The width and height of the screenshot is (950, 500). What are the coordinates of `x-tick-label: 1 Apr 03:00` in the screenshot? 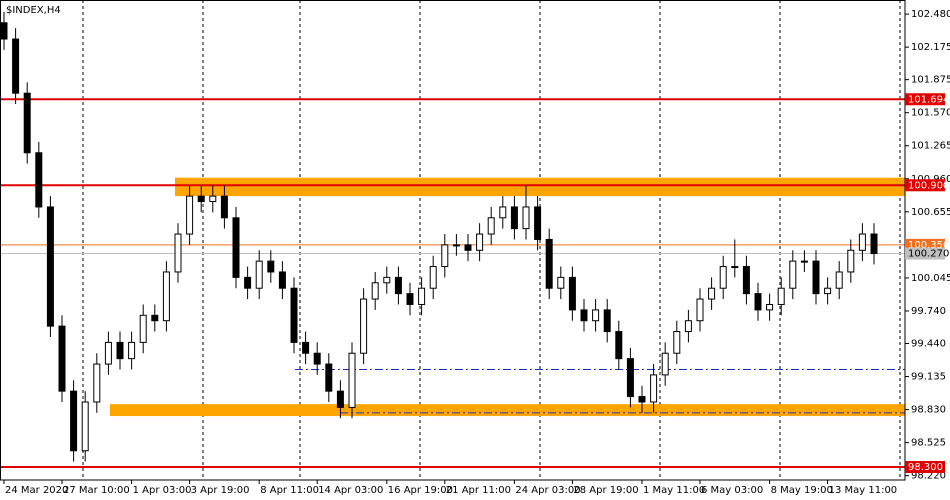 It's located at (162, 490).